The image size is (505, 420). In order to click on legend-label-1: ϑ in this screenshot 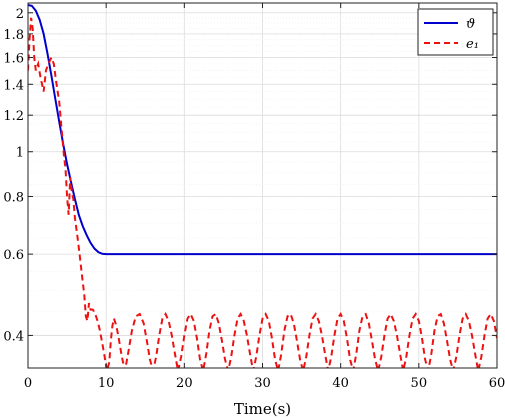, I will do `click(470, 24)`.